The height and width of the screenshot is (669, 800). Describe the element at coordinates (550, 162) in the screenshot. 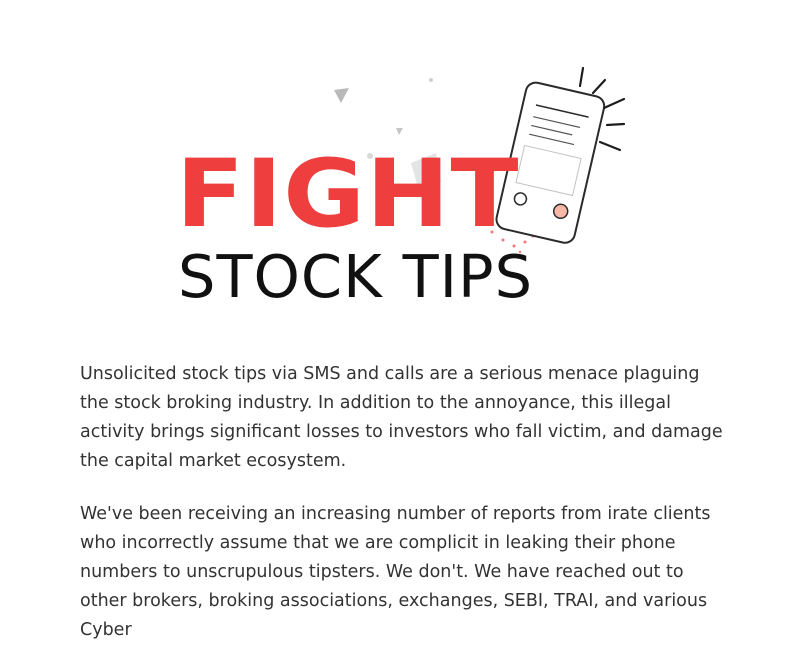

I see `phone-icon` at that location.